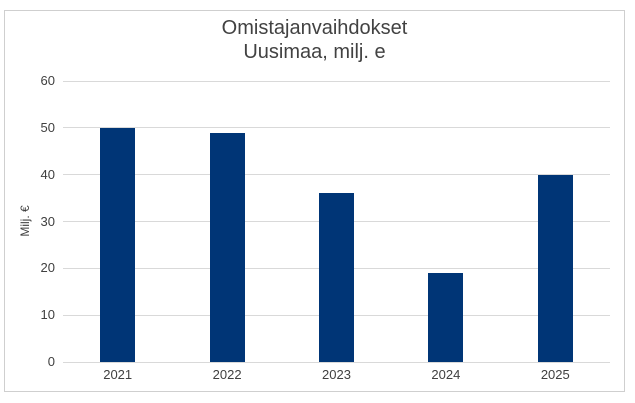 This screenshot has height=403, width=635. Describe the element at coordinates (314, 28) in the screenshot. I see `chart-title-line1: Omistajanvaihdokset` at that location.